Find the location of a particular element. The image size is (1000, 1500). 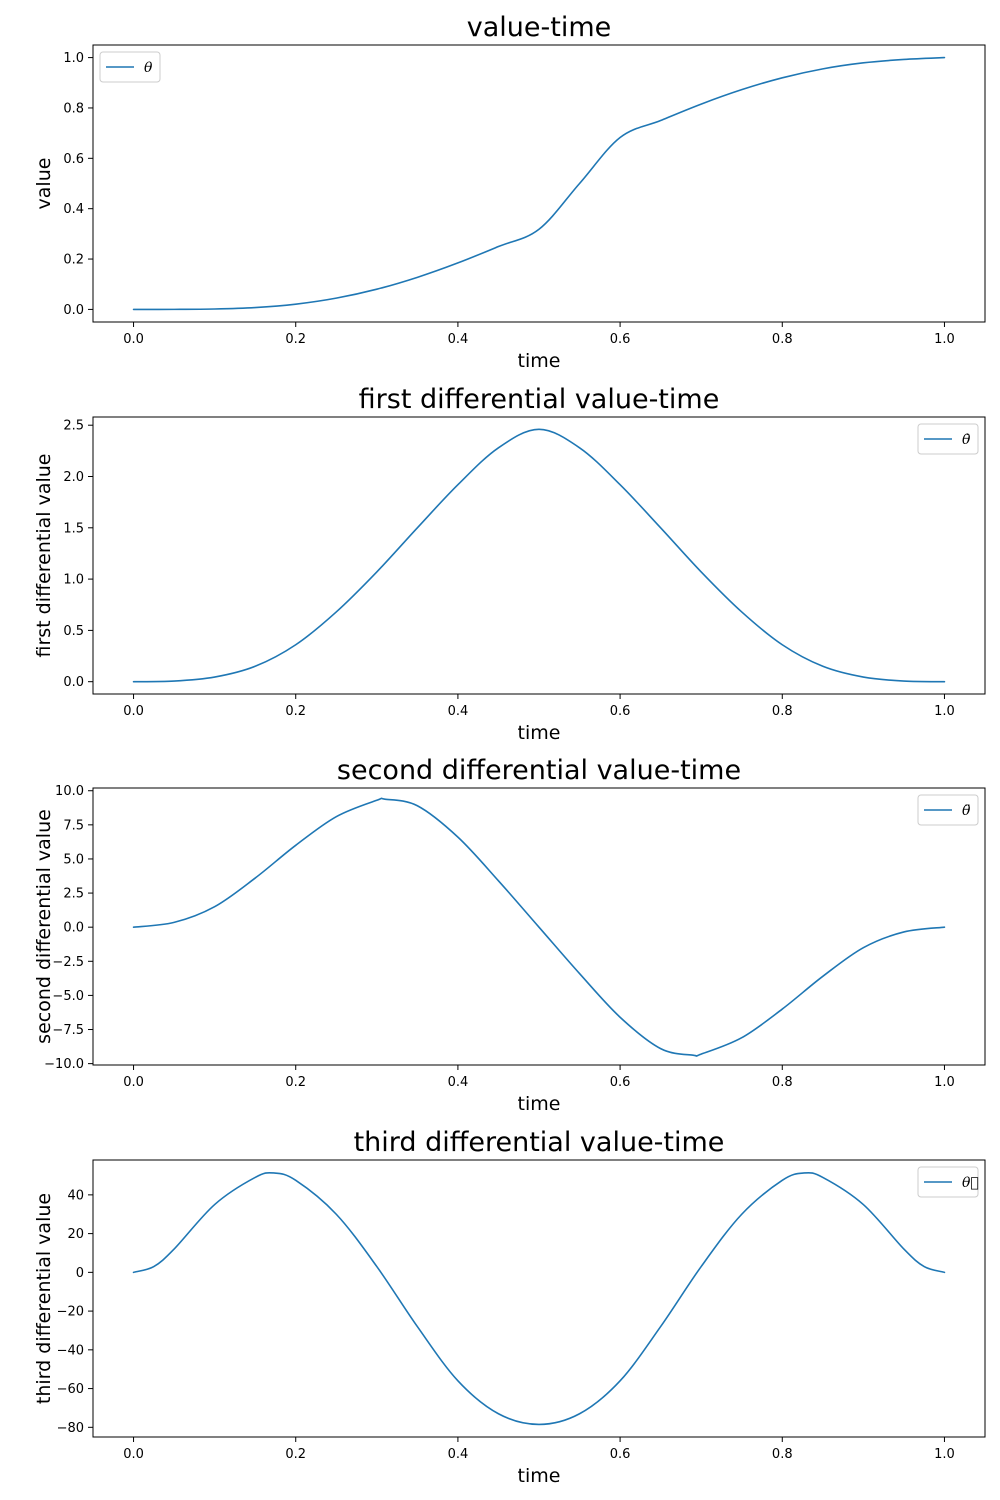

y-tick-label: 20 is located at coordinates (75, 1234).